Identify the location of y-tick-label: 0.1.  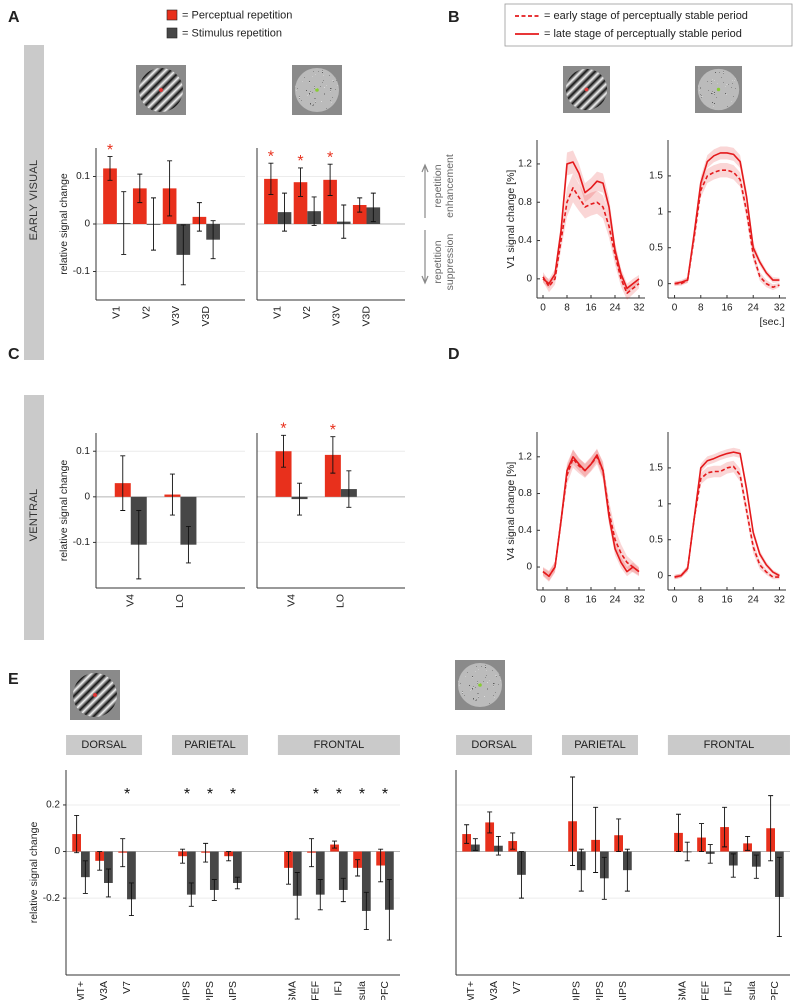
(83, 176).